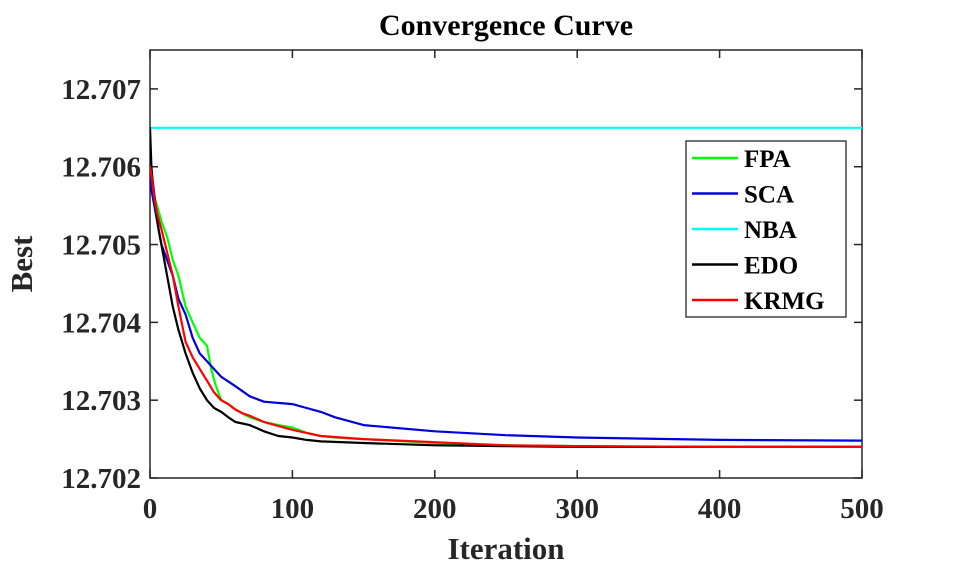 This screenshot has height=569, width=953. I want to click on x-axis-label: Iteration, so click(505, 548).